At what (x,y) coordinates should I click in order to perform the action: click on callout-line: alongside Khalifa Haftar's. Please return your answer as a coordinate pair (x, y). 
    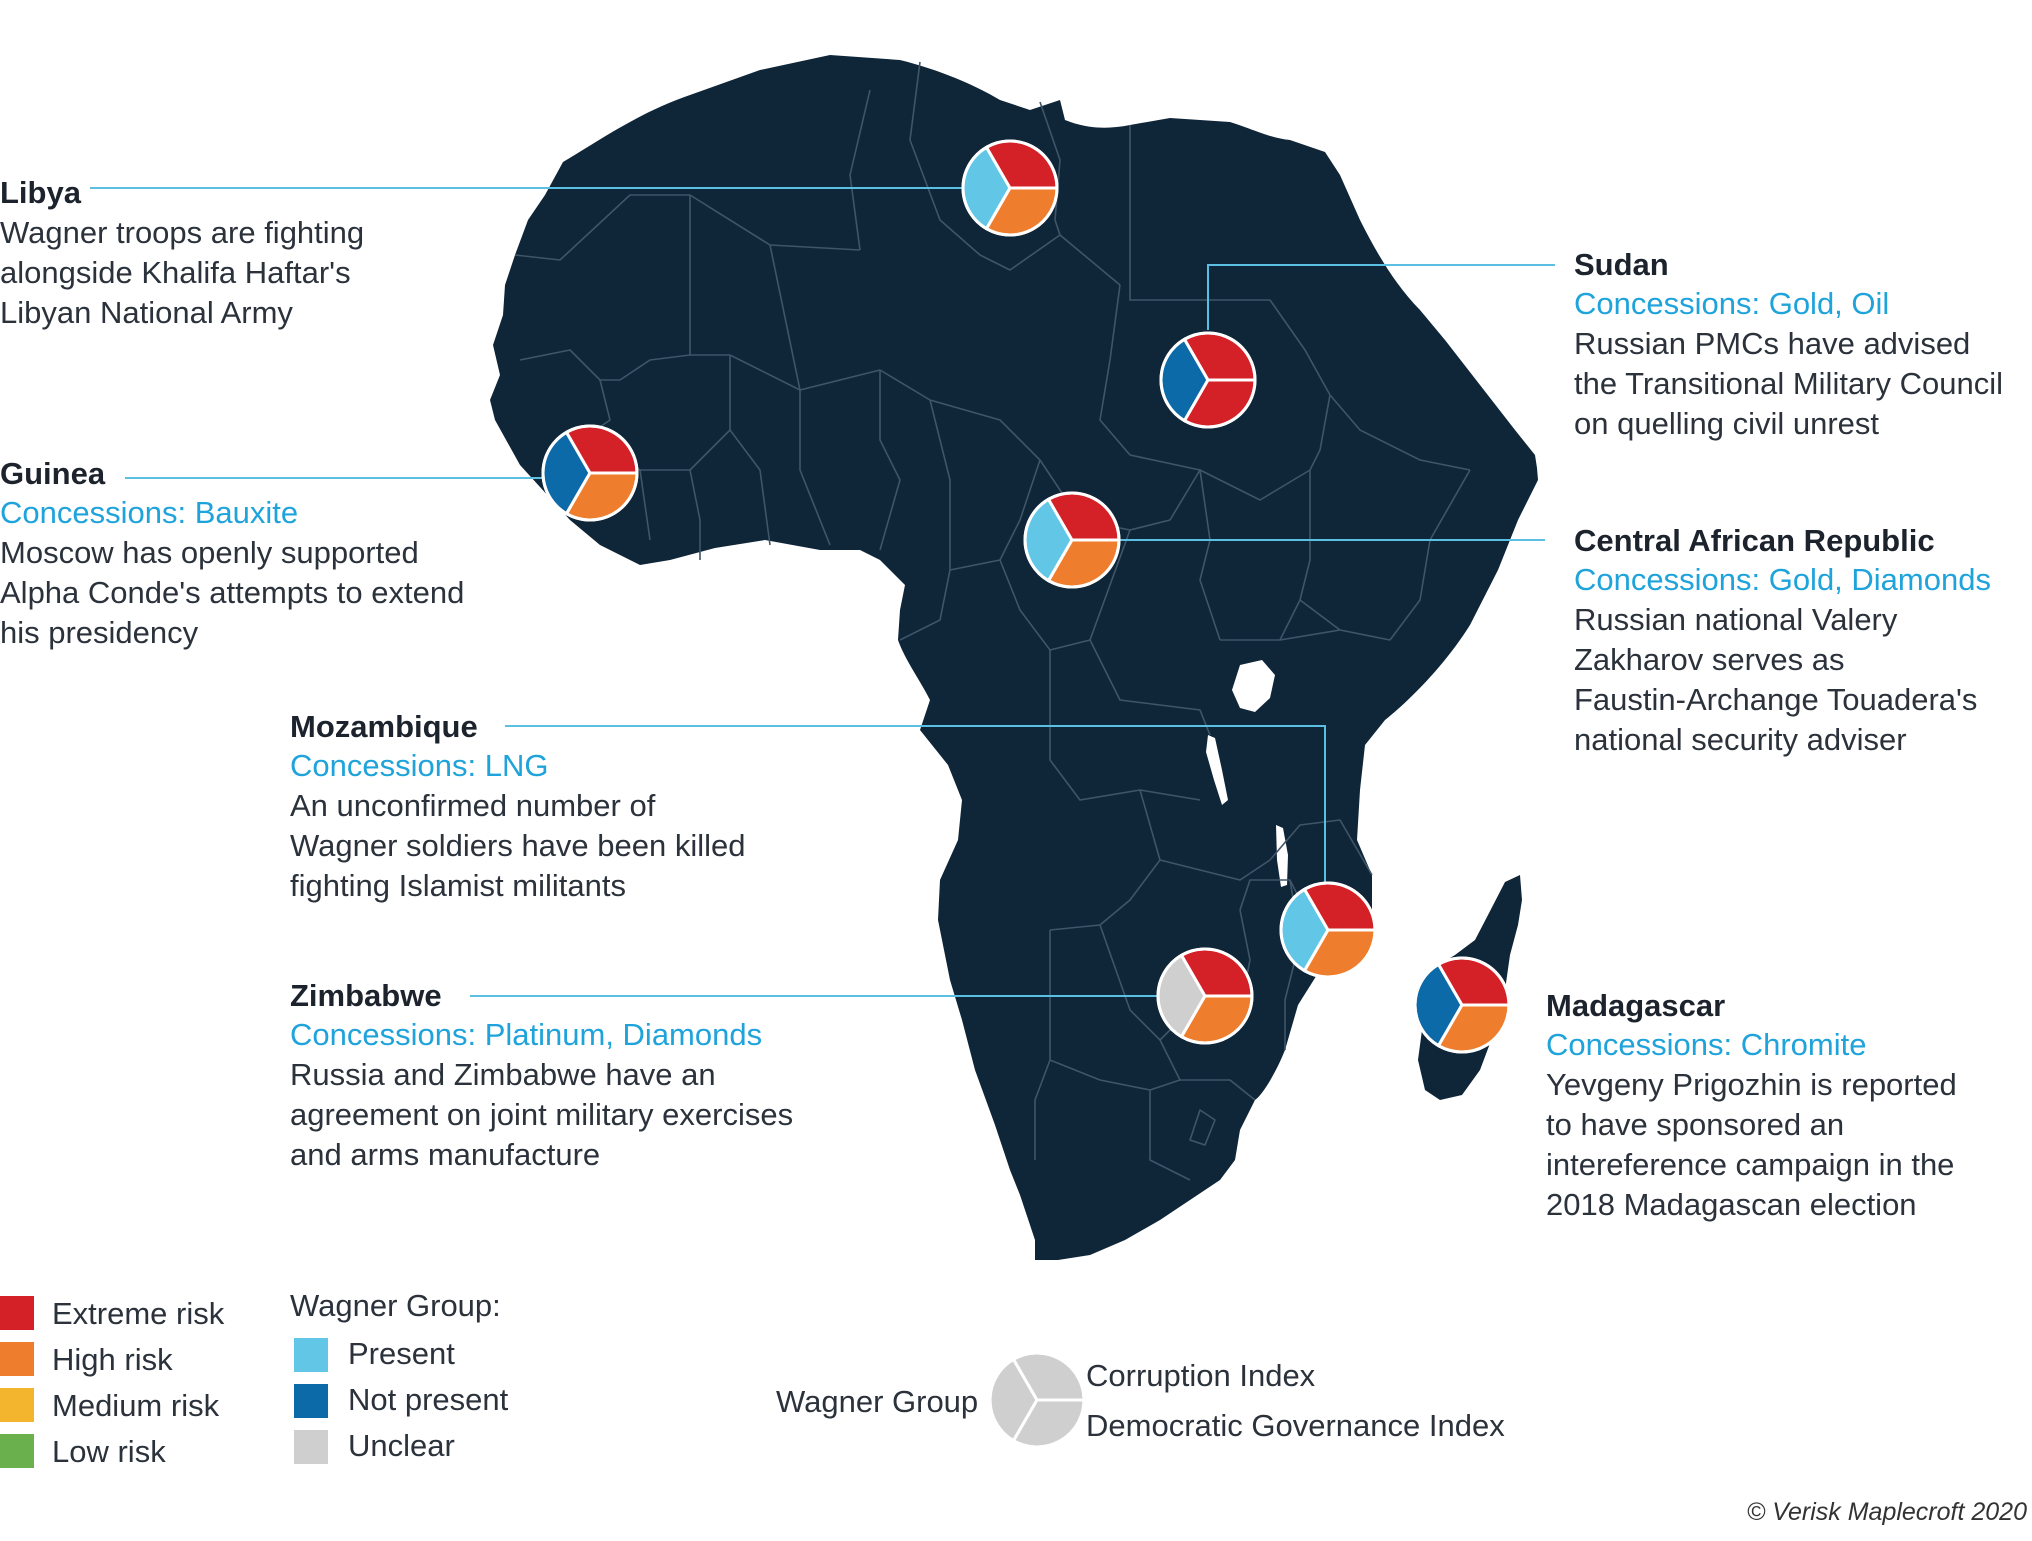
    Looking at the image, I should click on (175, 272).